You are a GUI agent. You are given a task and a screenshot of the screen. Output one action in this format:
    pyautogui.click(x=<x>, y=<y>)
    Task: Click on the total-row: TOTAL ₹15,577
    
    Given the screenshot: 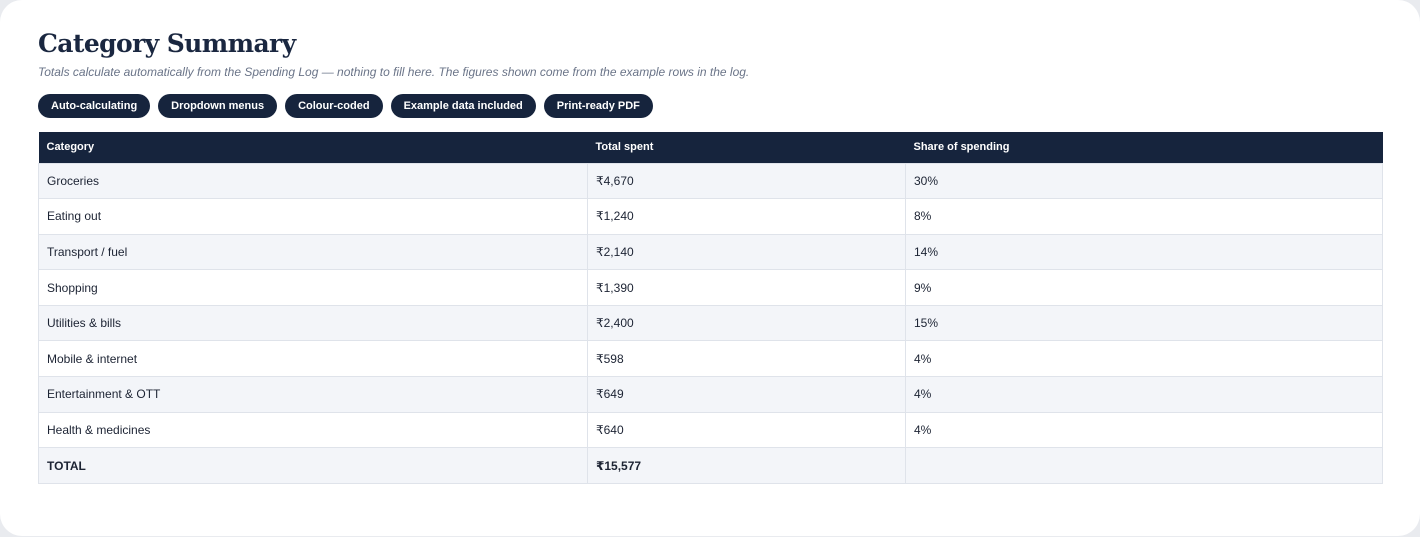 What is the action you would take?
    pyautogui.click(x=710, y=465)
    